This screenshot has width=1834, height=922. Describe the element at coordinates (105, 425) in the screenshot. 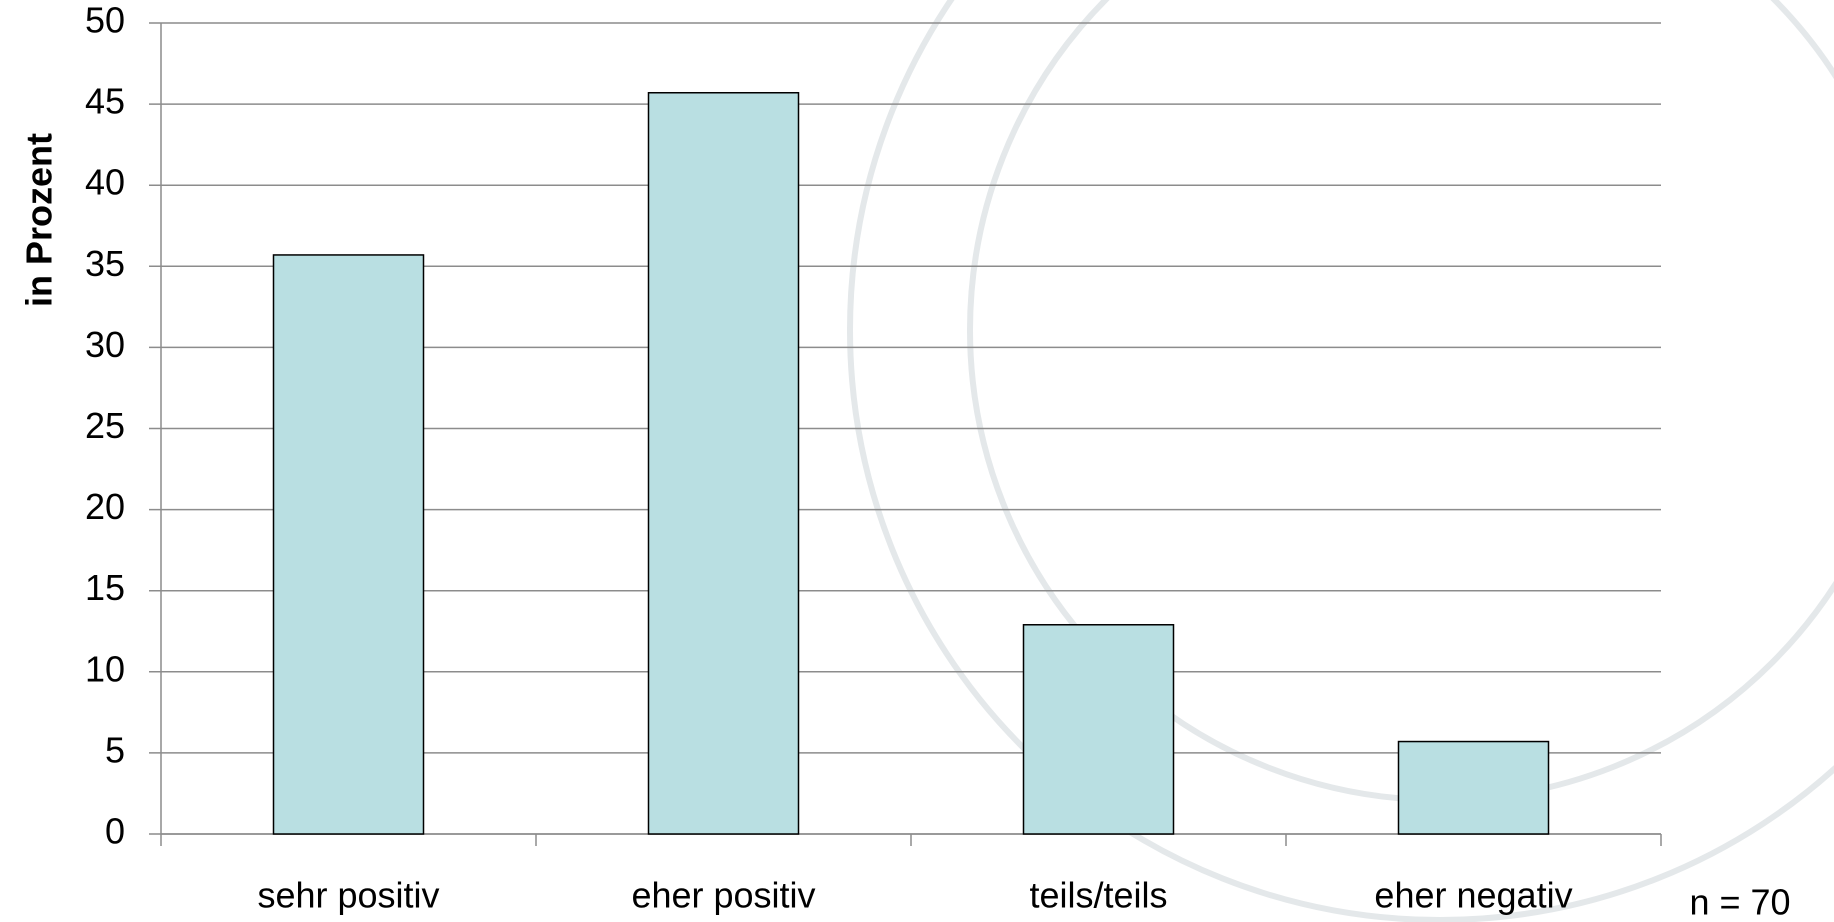

I see `y-tick-label: 25` at that location.